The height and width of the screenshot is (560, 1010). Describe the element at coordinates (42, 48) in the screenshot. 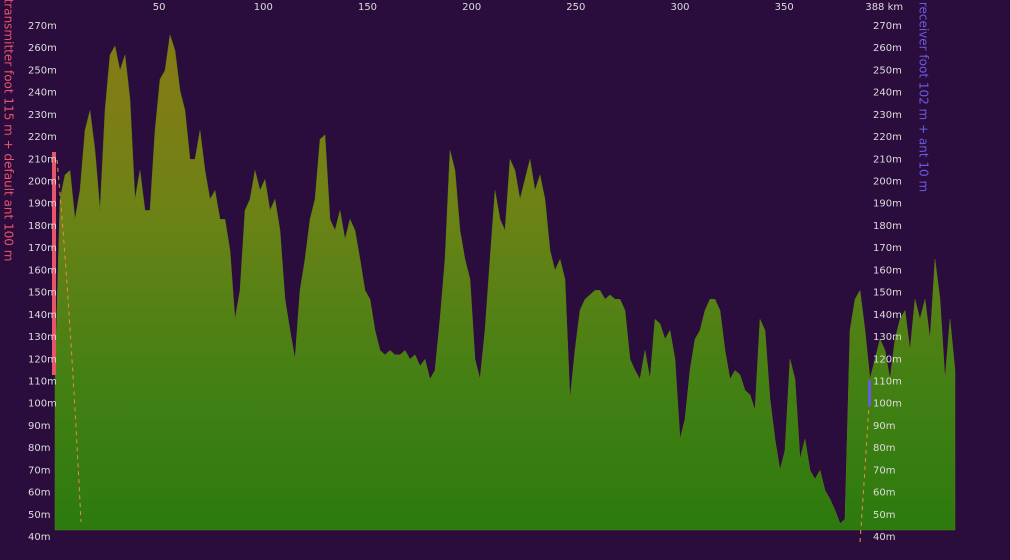

I see `y-tick-label: 260m` at that location.